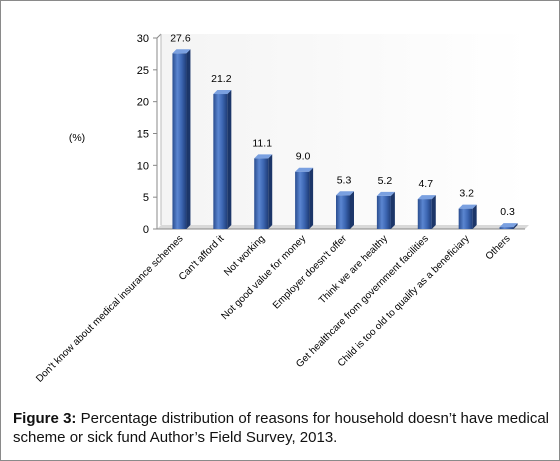 The image size is (560, 461). What do you see at coordinates (159, 36) in the screenshot?
I see `y-axis-top-edge` at bounding box center [159, 36].